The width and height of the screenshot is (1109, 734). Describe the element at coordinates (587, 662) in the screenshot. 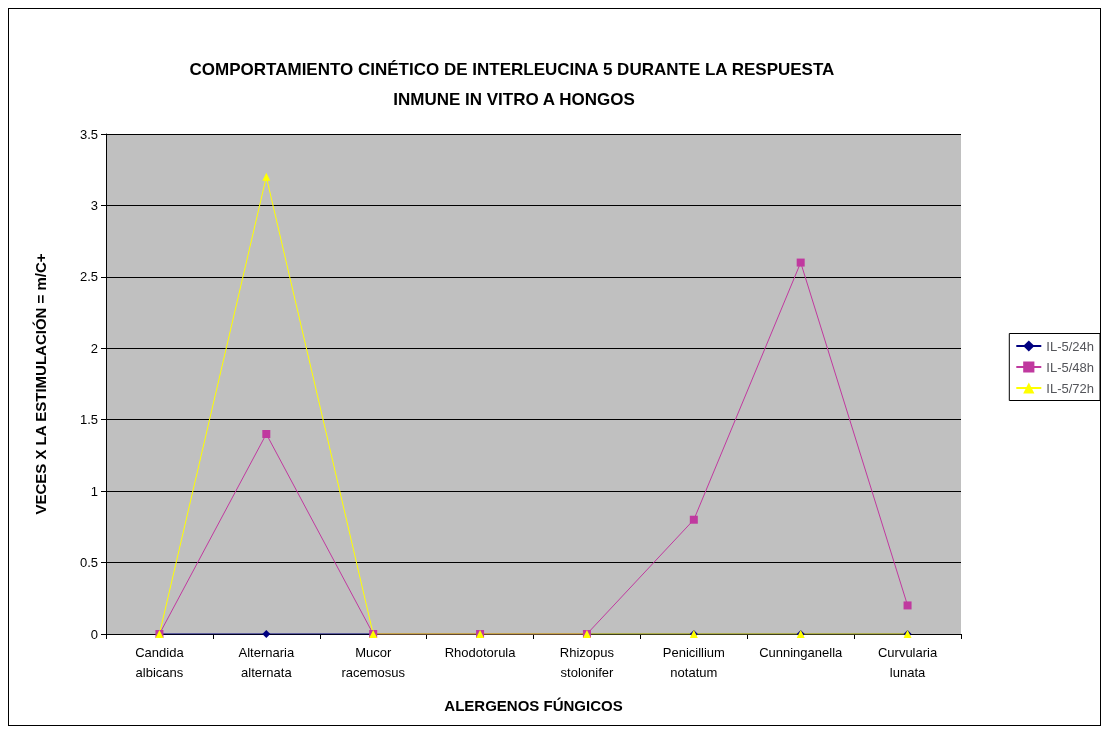

I see `x-tick-label: Rhizopus stolonifer` at that location.